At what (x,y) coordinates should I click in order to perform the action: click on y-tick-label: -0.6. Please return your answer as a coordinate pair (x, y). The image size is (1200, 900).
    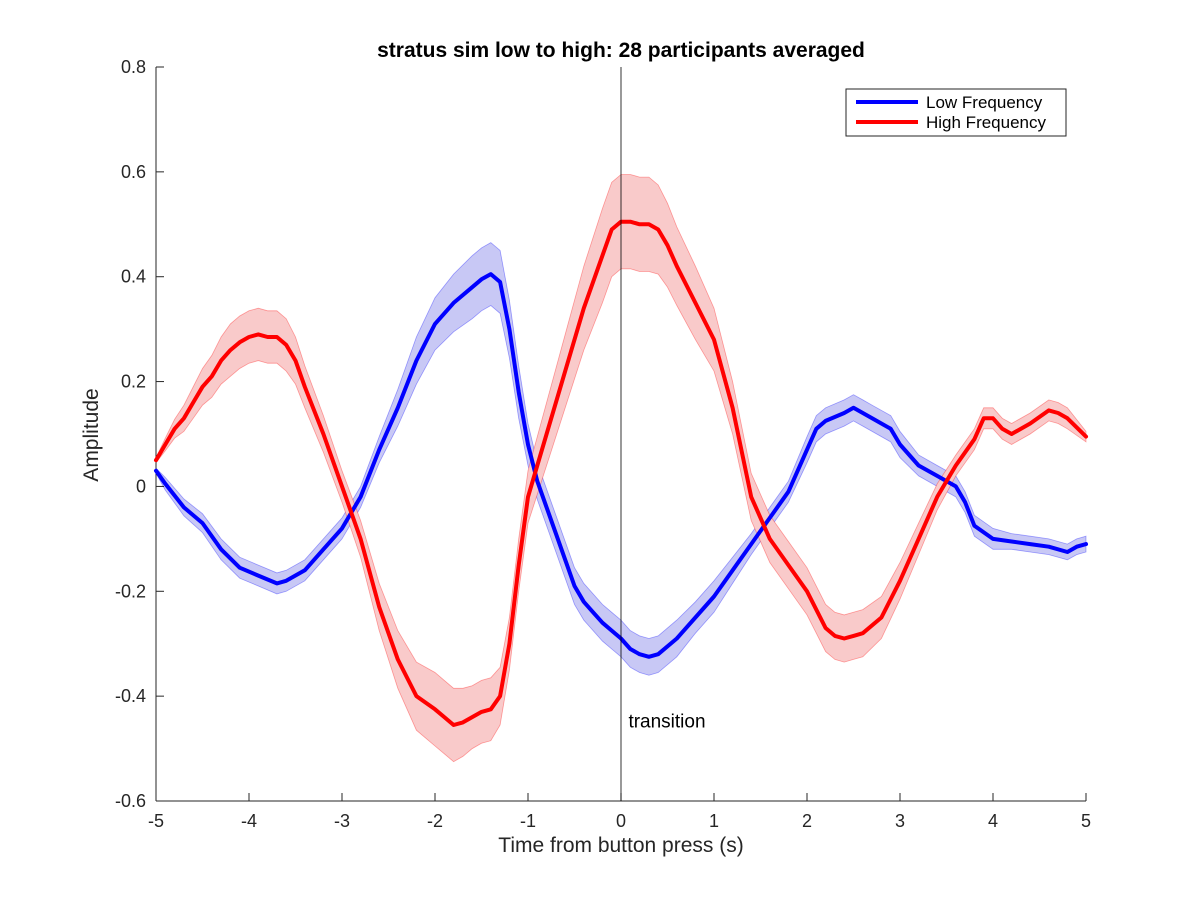
    Looking at the image, I should click on (130, 801).